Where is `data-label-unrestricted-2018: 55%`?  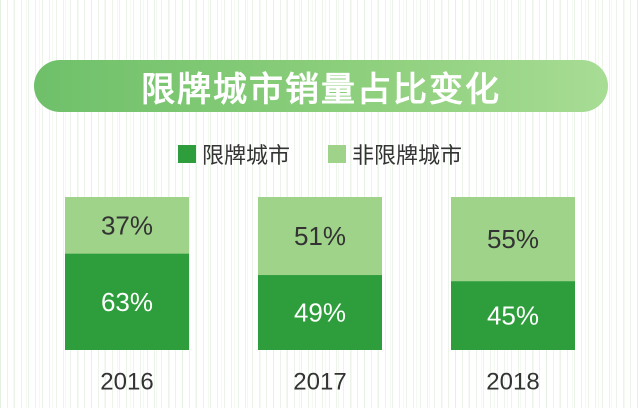
data-label-unrestricted-2018: 55% is located at coordinates (513, 239).